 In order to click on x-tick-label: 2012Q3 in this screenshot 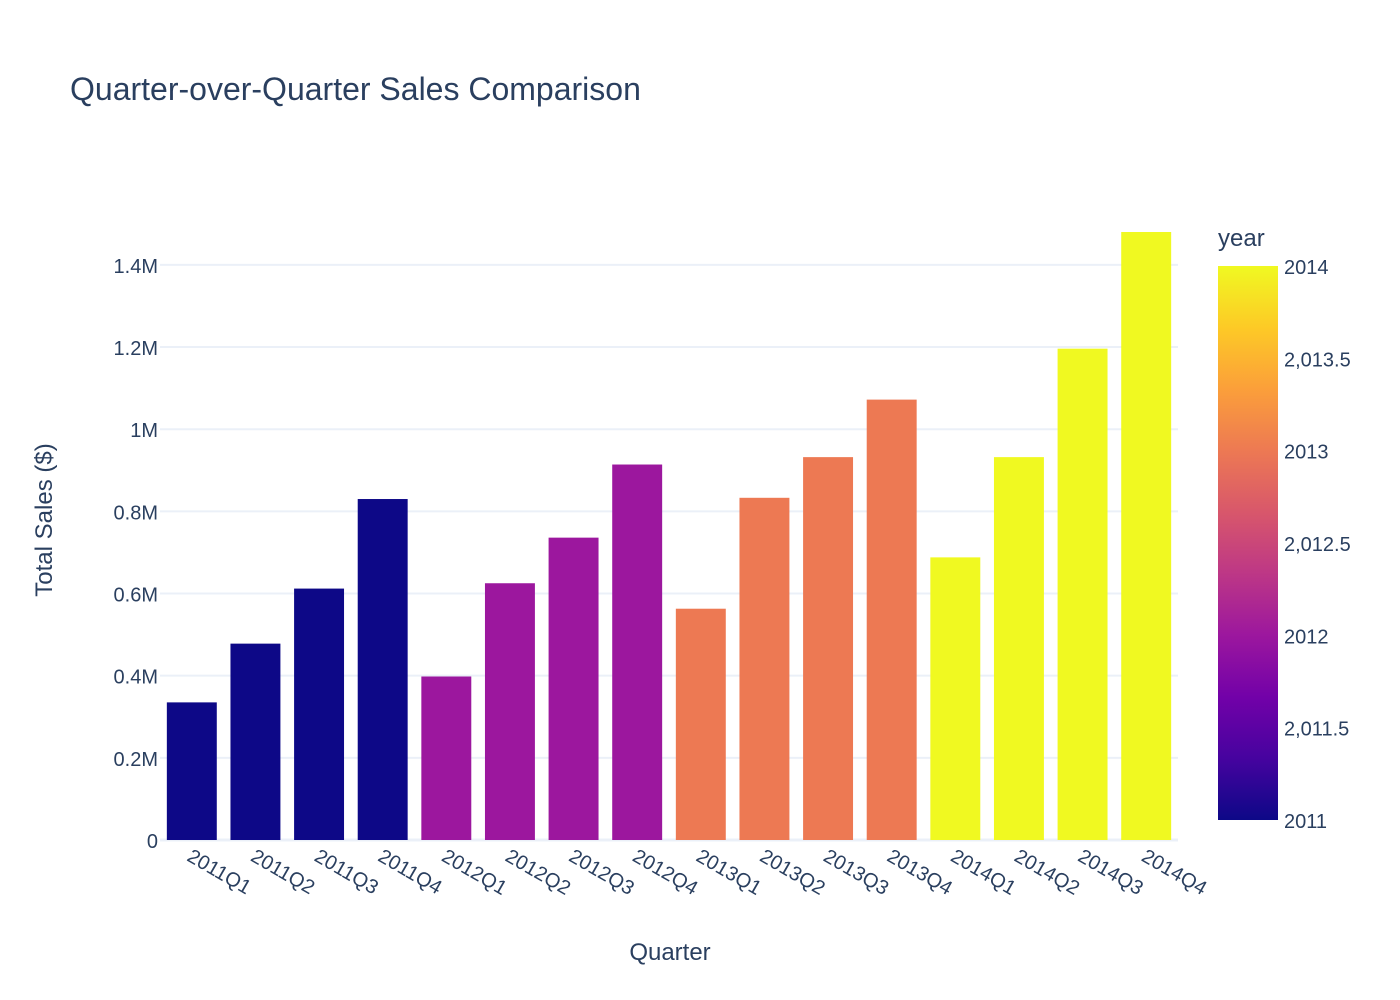, I will do `click(601, 872)`.